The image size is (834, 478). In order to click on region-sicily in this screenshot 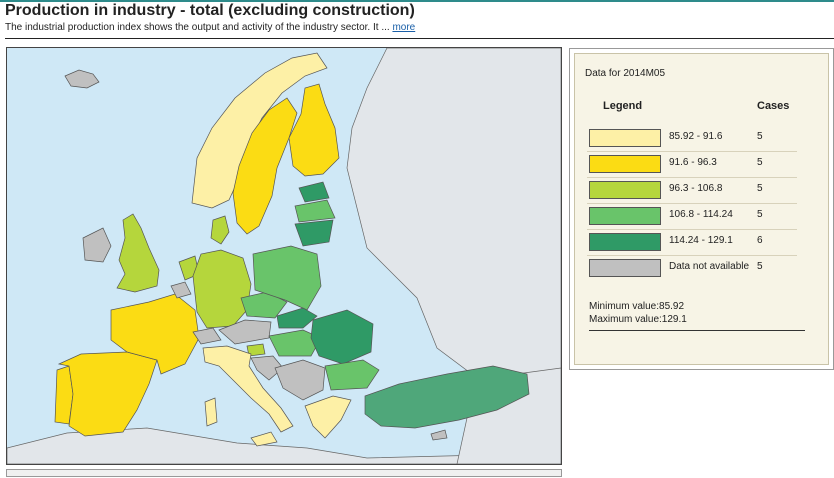, I will do `click(264, 439)`.